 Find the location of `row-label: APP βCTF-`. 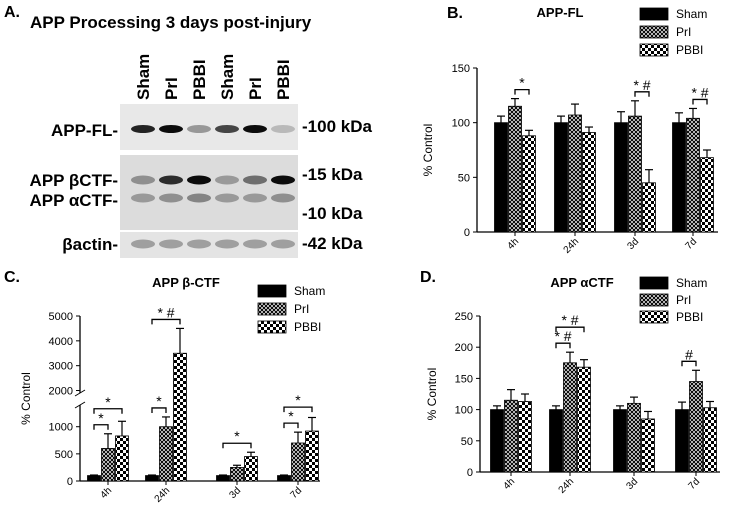

row-label: APP βCTF- is located at coordinates (74, 180).